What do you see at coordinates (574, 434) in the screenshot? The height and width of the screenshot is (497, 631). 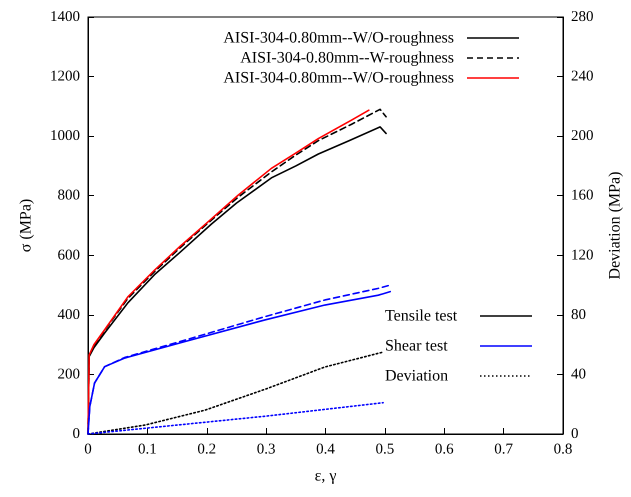 I see `y2-tick-label: 0` at bounding box center [574, 434].